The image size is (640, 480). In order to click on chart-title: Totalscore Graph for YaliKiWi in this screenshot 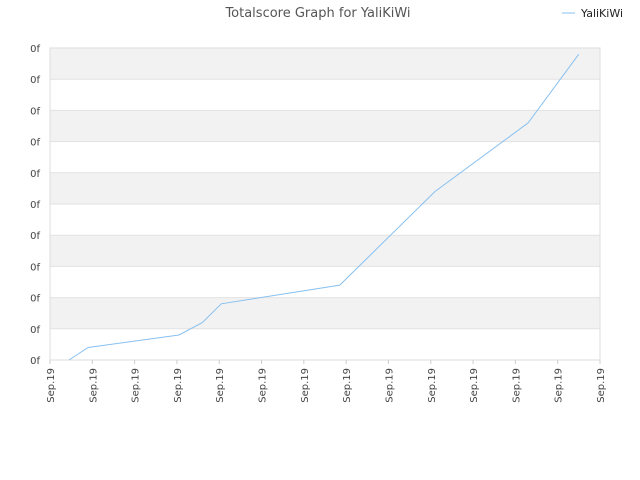, I will do `click(317, 13)`.